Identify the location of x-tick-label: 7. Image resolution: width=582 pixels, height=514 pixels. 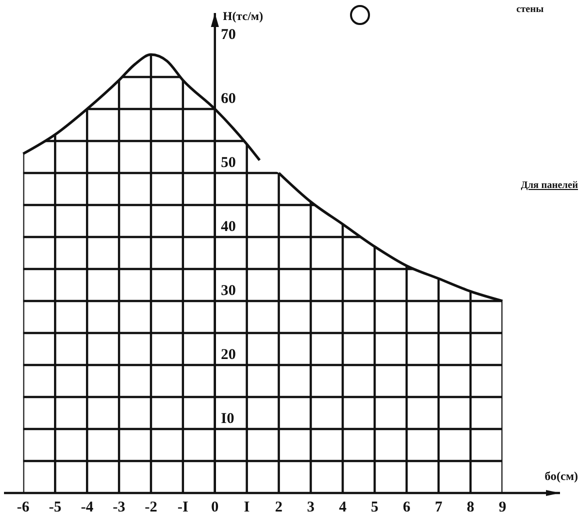
(438, 507).